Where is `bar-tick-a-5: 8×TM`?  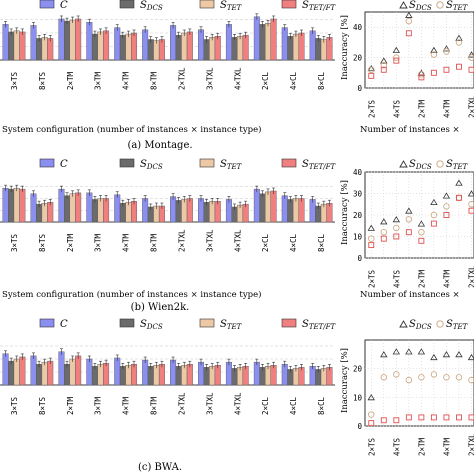 bar-tick-a-5: 8×TM is located at coordinates (154, 80).